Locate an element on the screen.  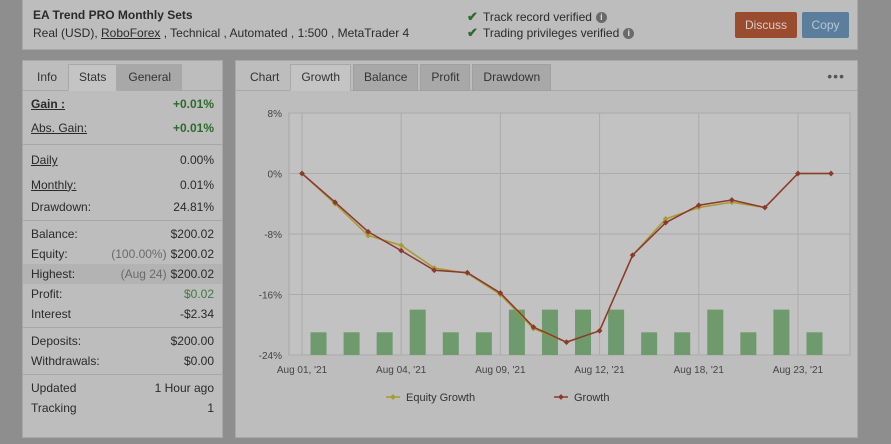
tab-chart: Chart is located at coordinates (265, 77).